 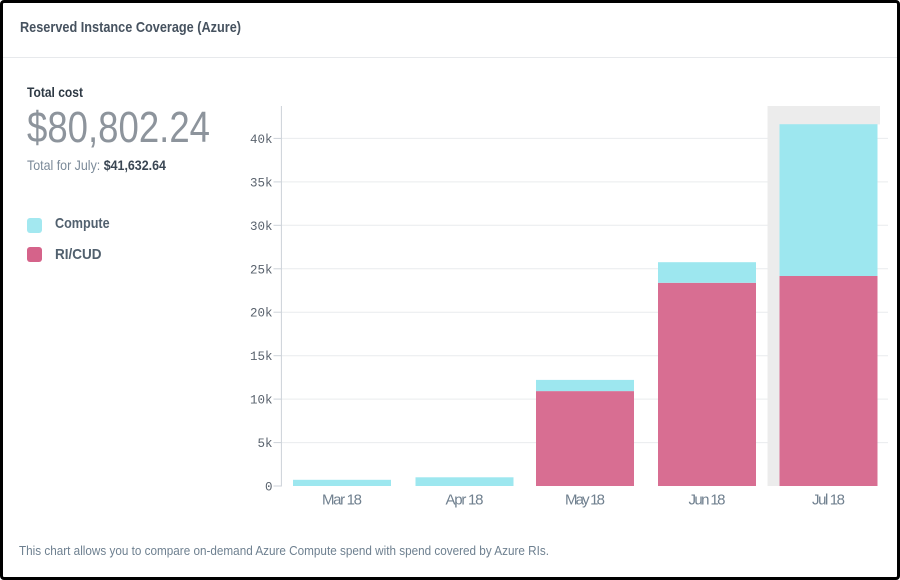 What do you see at coordinates (585, 500) in the screenshot?
I see `svg-text: May 18` at bounding box center [585, 500].